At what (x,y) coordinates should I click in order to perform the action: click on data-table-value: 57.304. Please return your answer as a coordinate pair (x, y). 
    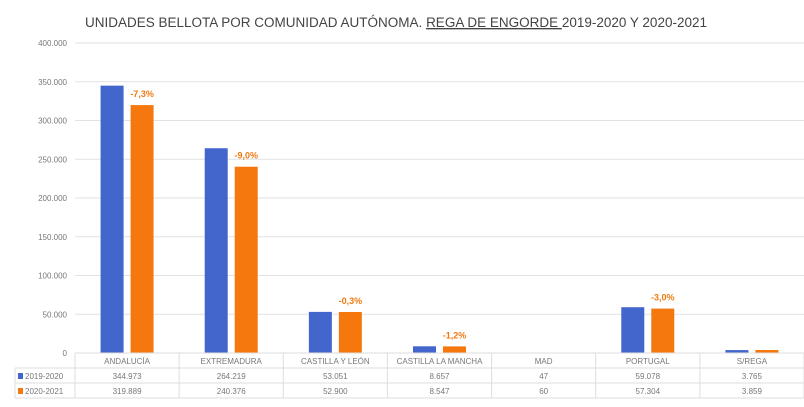
    Looking at the image, I should click on (648, 391).